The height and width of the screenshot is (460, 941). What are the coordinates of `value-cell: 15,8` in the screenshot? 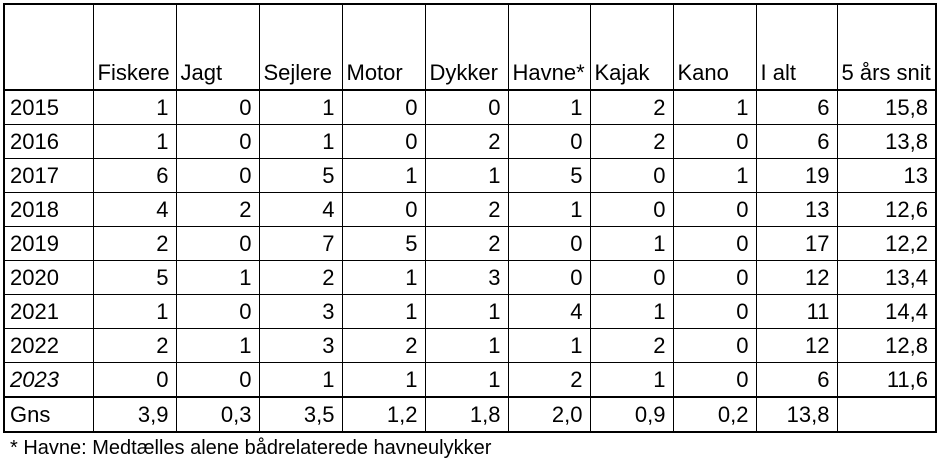 It's located at (886, 107).